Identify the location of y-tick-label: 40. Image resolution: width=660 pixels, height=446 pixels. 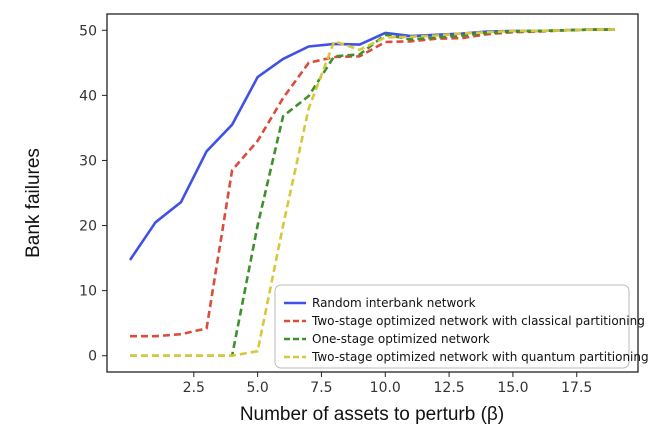
(88, 96).